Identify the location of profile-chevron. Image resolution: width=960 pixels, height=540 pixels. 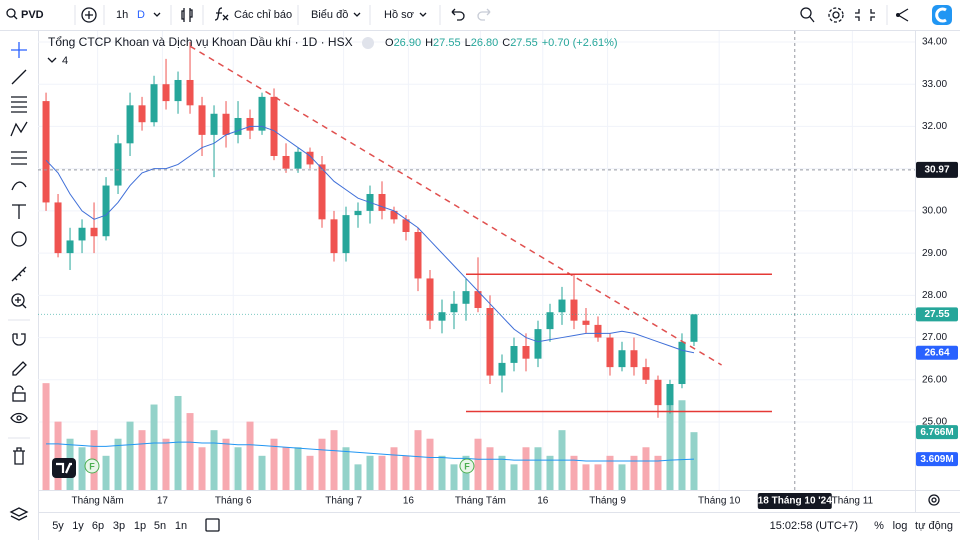
(423, 14).